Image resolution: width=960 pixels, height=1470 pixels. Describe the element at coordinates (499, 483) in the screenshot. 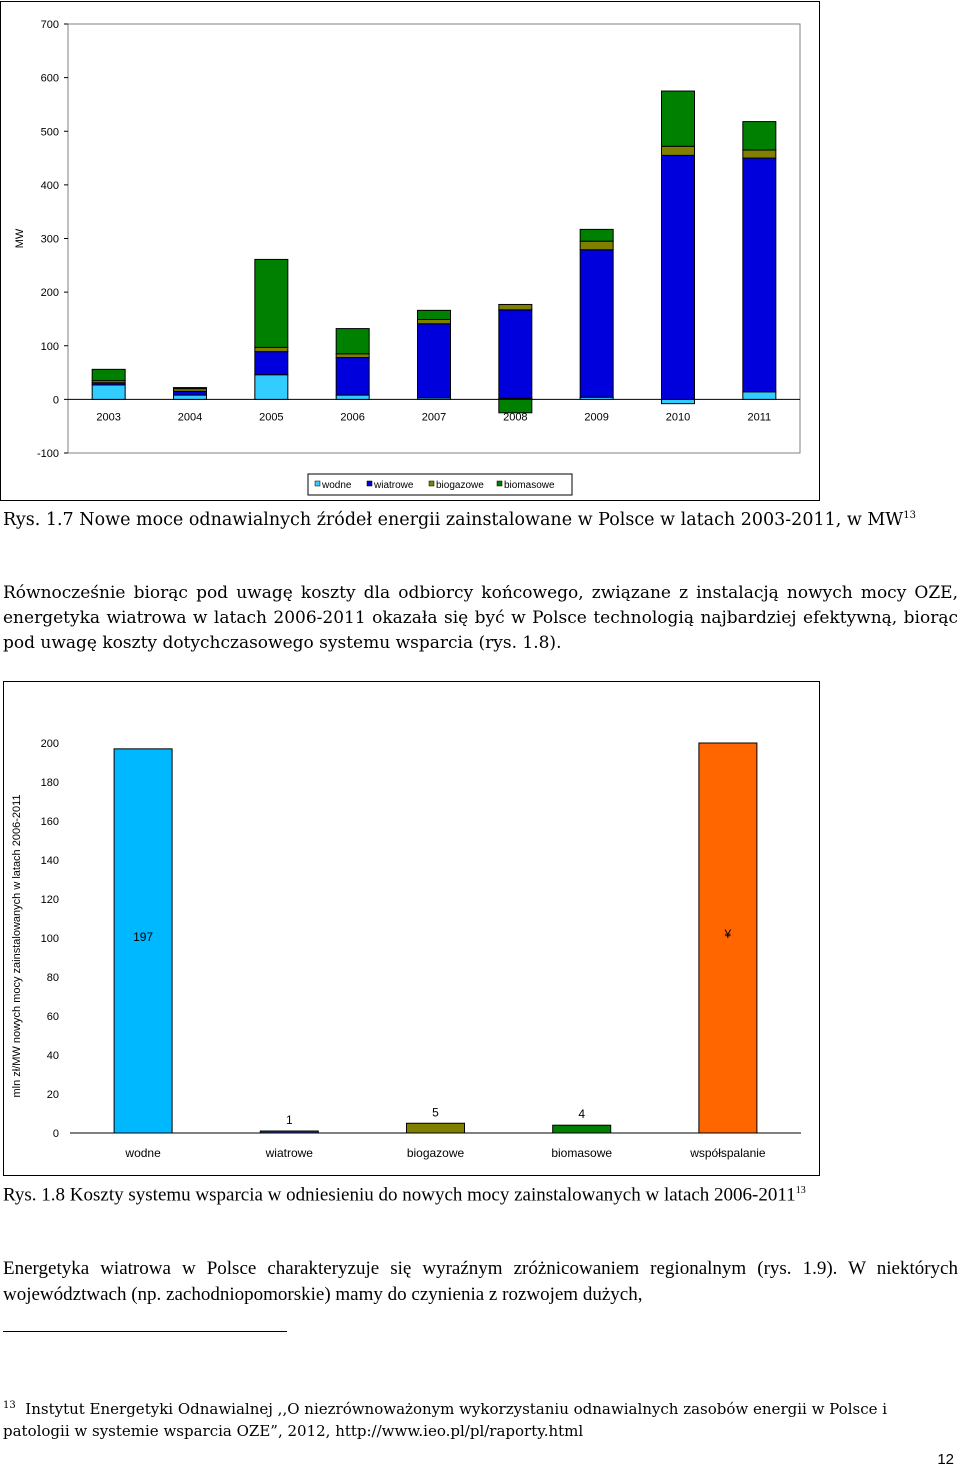

I see `legend-swatch-biomasowe` at that location.